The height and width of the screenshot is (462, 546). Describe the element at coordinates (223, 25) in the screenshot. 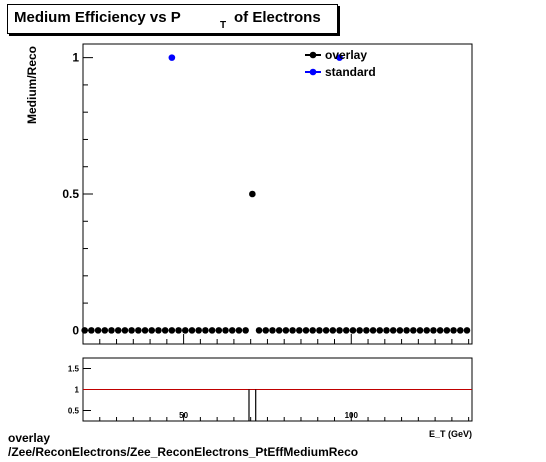

I see `chart-title-subscript: T` at that location.